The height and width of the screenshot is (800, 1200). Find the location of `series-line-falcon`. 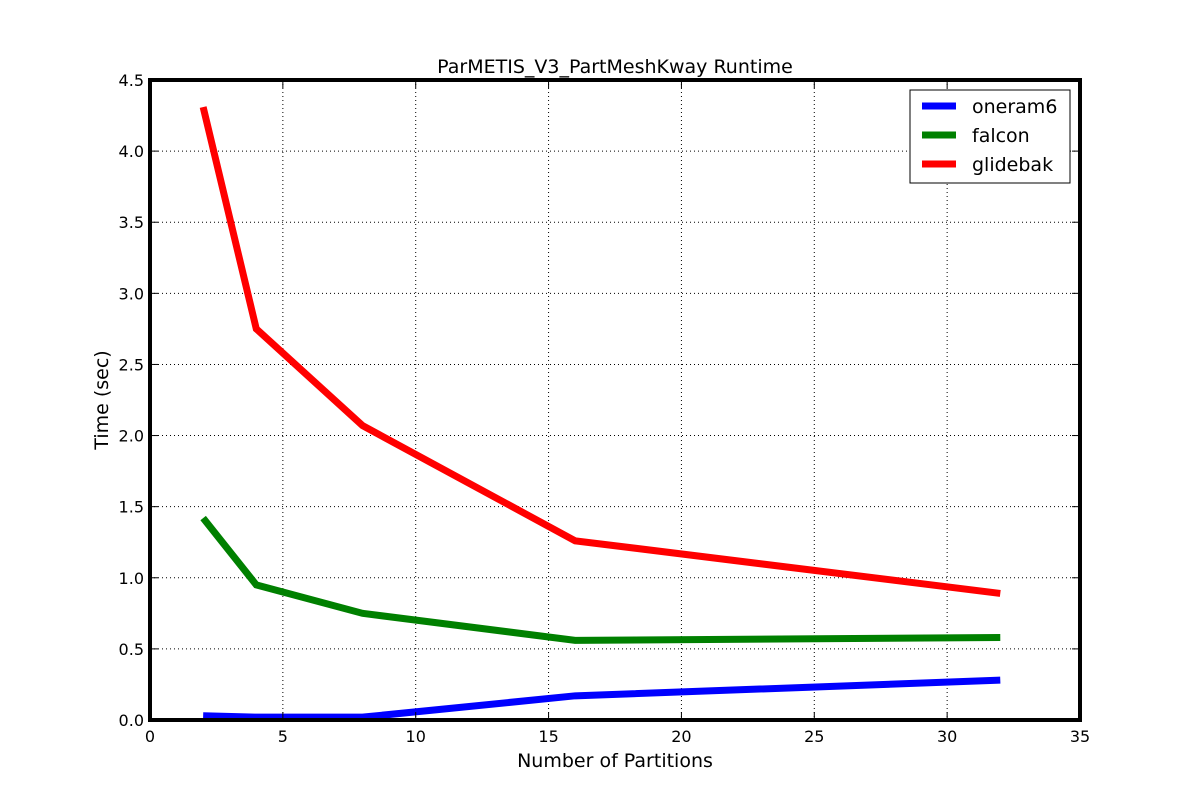

series-line-falcon is located at coordinates (600, 579).